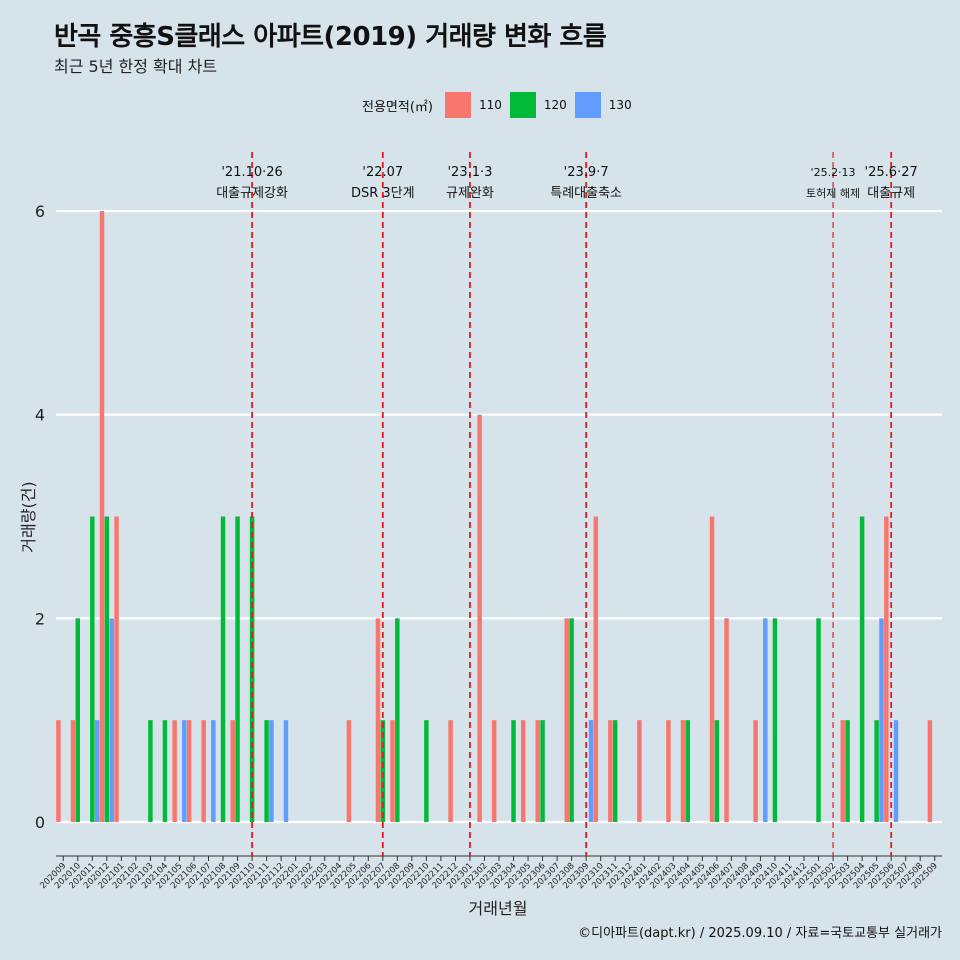 The image size is (960, 960). What do you see at coordinates (586, 172) in the screenshot?
I see `event-date-202309: '23.9·7` at bounding box center [586, 172].